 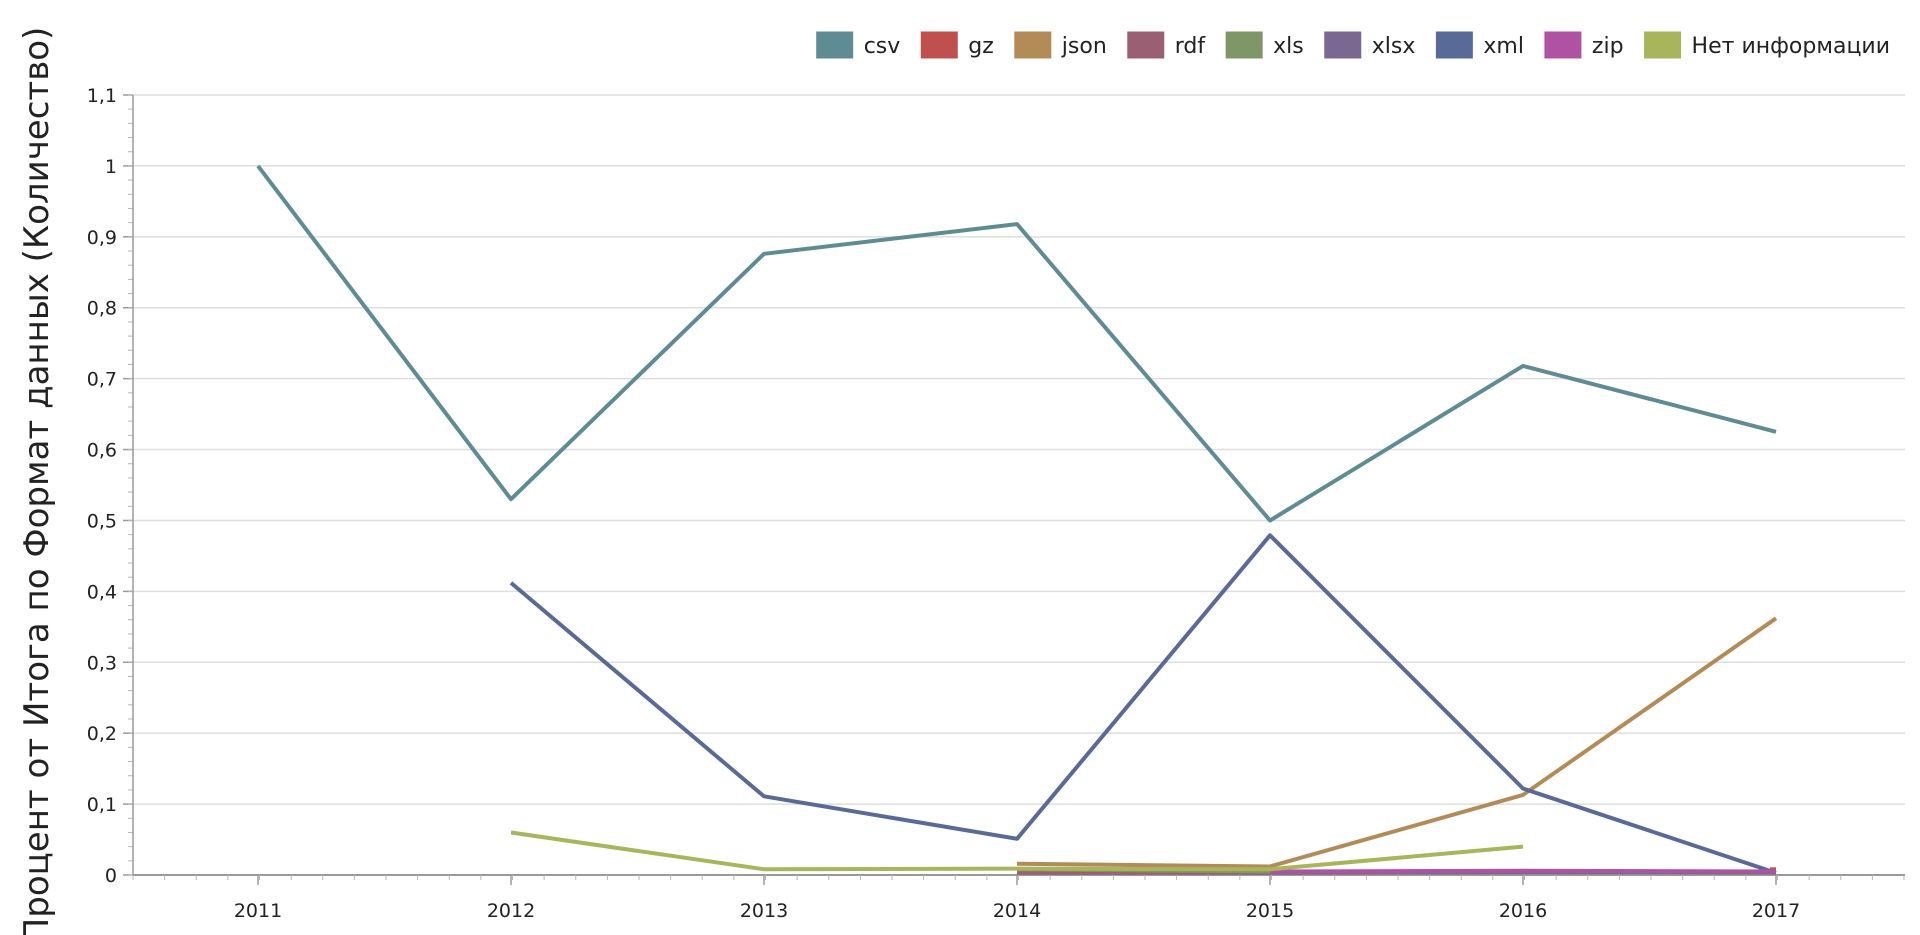 I want to click on x-tick-label: 2017, so click(x=1776, y=911).